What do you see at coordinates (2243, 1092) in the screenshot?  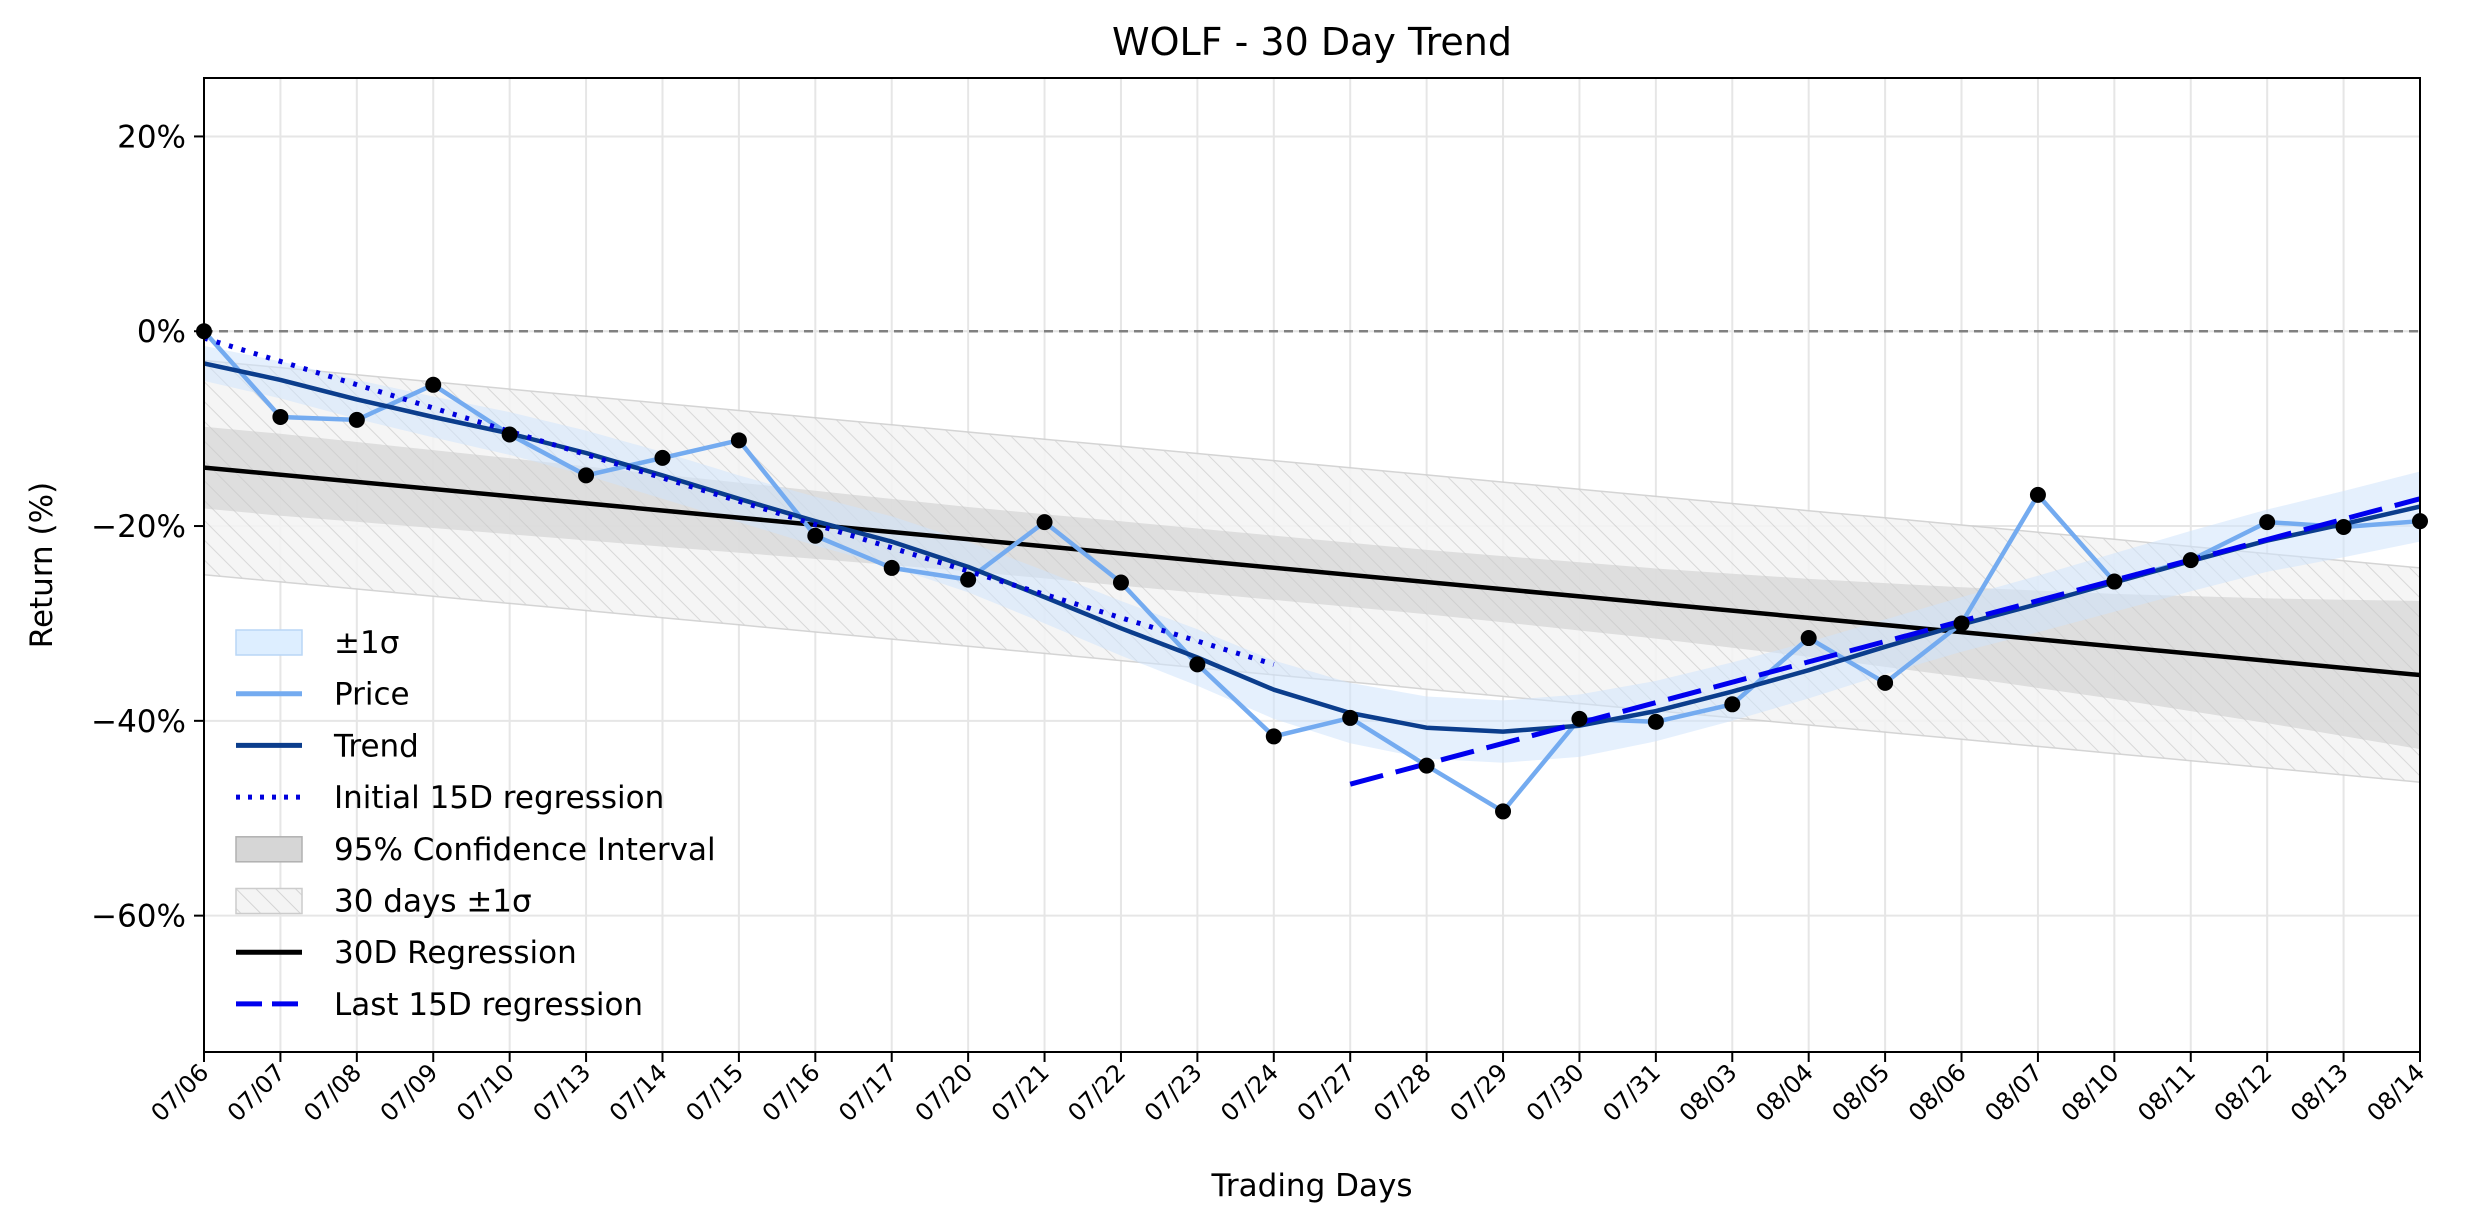 I see `x-tick-label: 08/12` at bounding box center [2243, 1092].